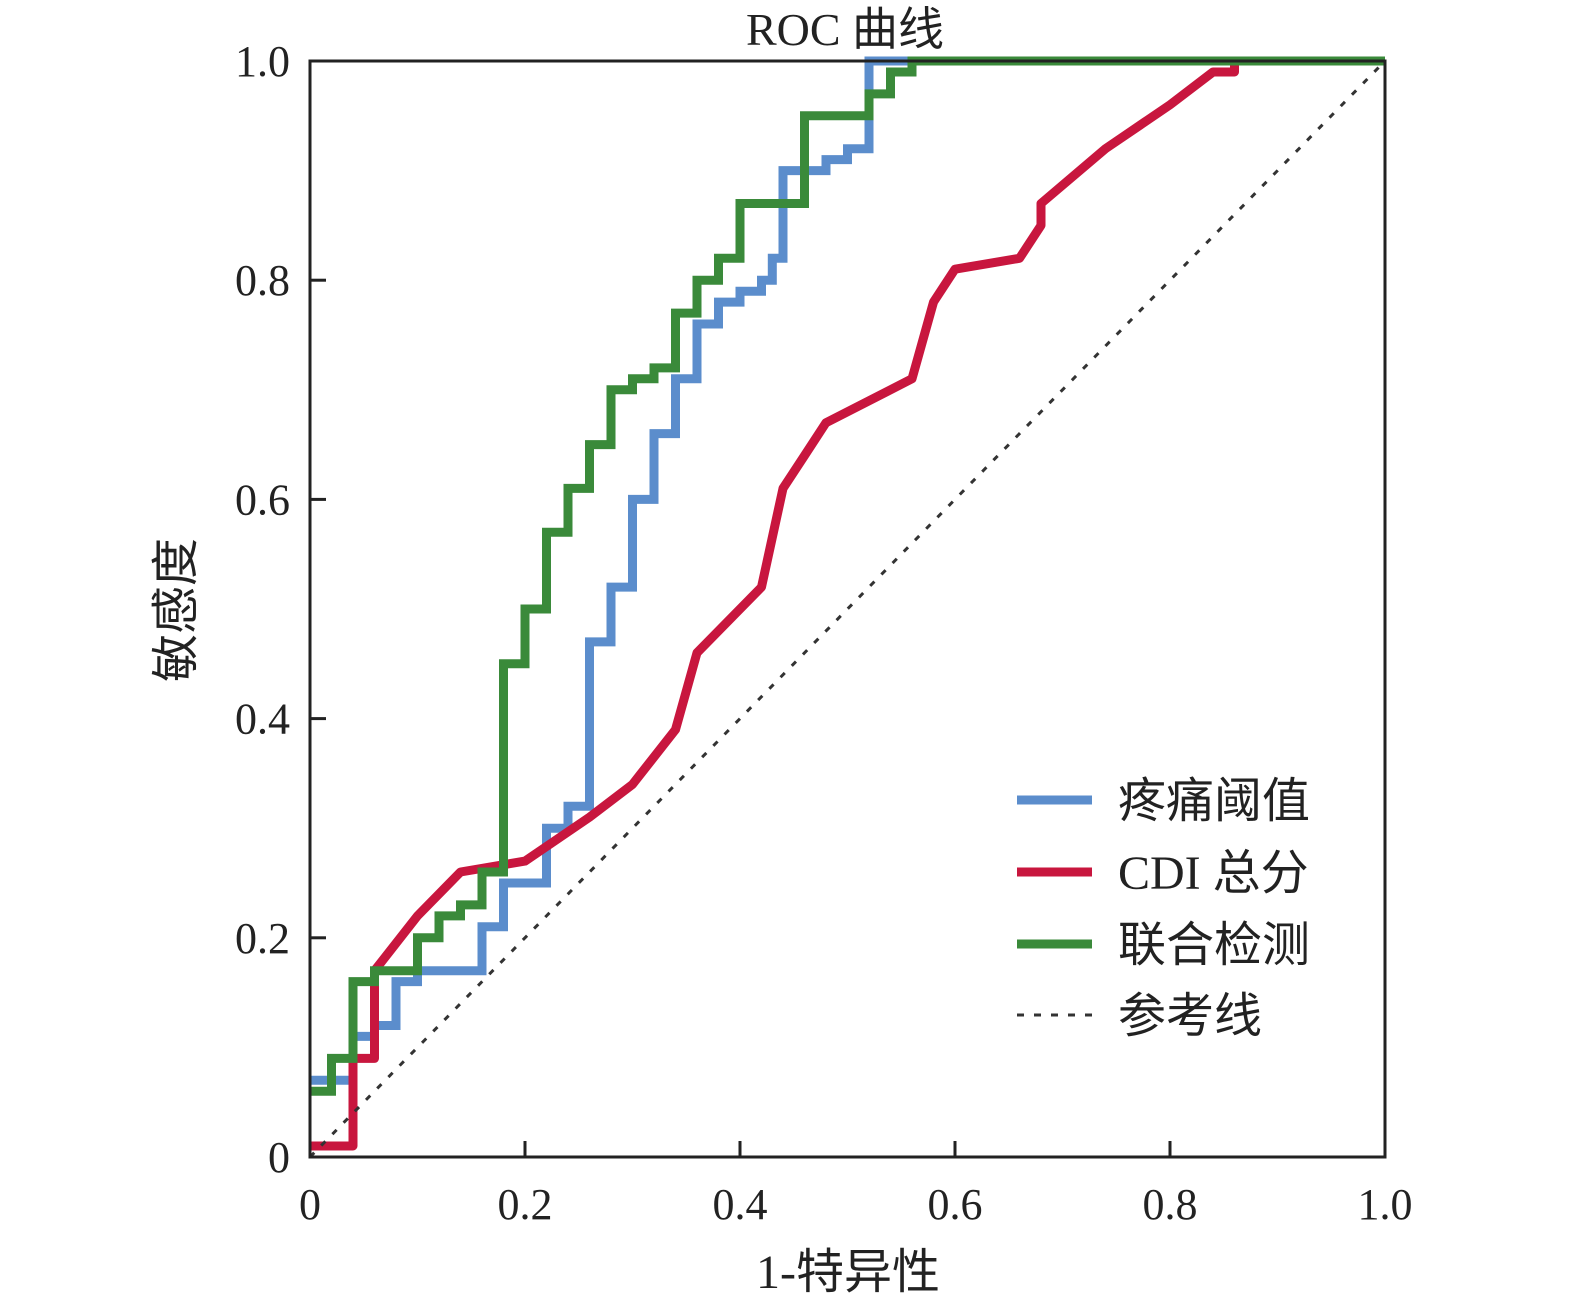 Image resolution: width=1575 pixels, height=1310 pixels. I want to click on y-tick-label: 0, so click(279, 1157).